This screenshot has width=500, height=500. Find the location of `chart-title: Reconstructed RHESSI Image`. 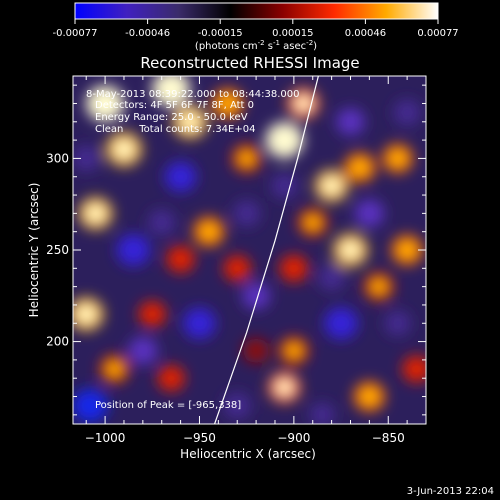

chart-title: Reconstructed RHESSI Image is located at coordinates (249, 63).